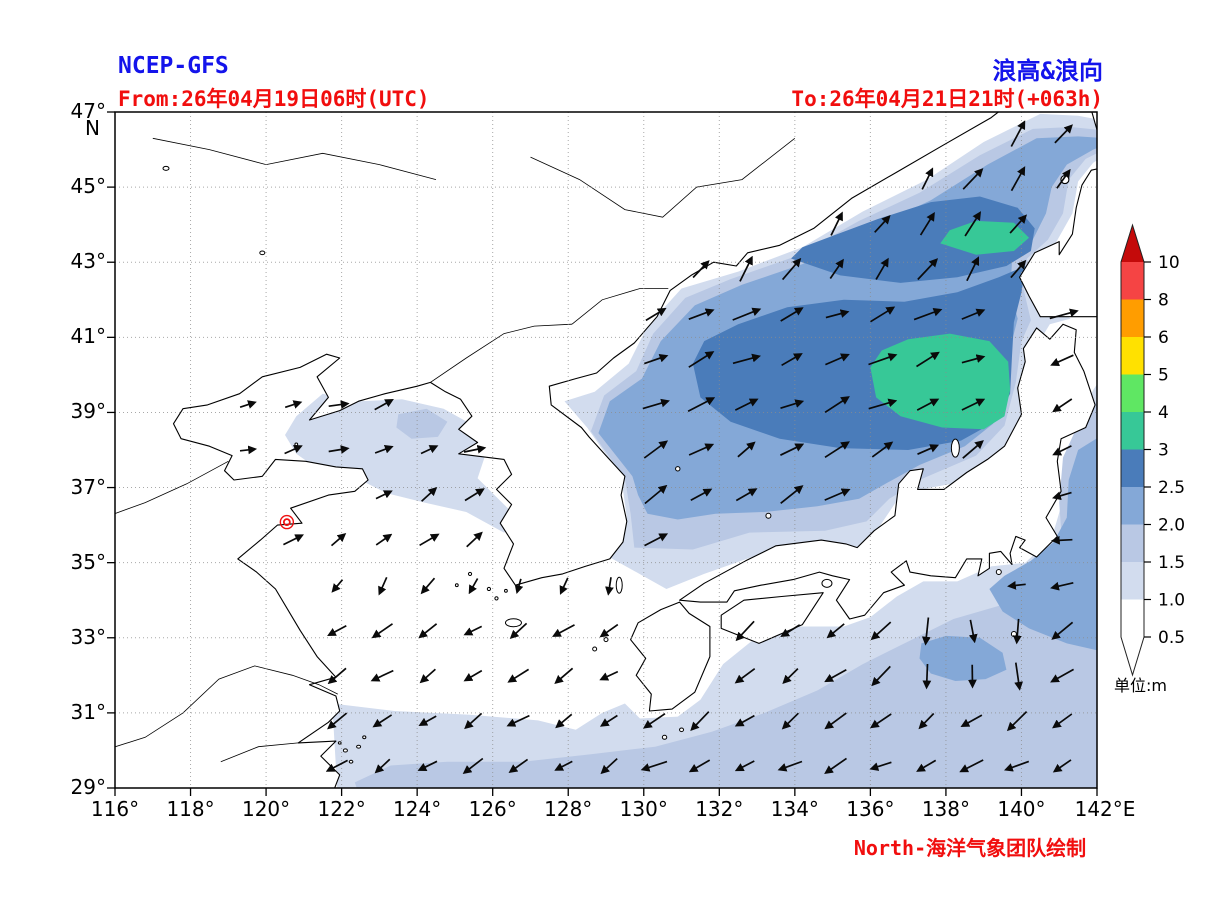 This screenshot has height=900, width=1218. What do you see at coordinates (88, 636) in the screenshot?
I see `lat-tick-label: 33°` at bounding box center [88, 636].